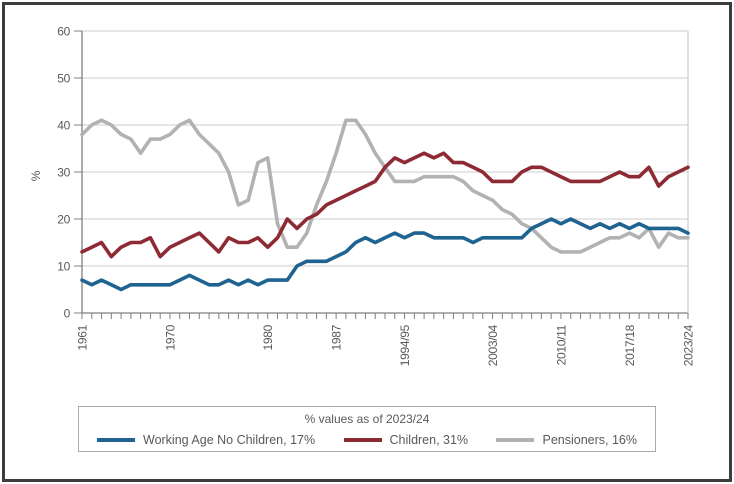 The height and width of the screenshot is (484, 734). I want to click on svg-text: 60, so click(63, 32).